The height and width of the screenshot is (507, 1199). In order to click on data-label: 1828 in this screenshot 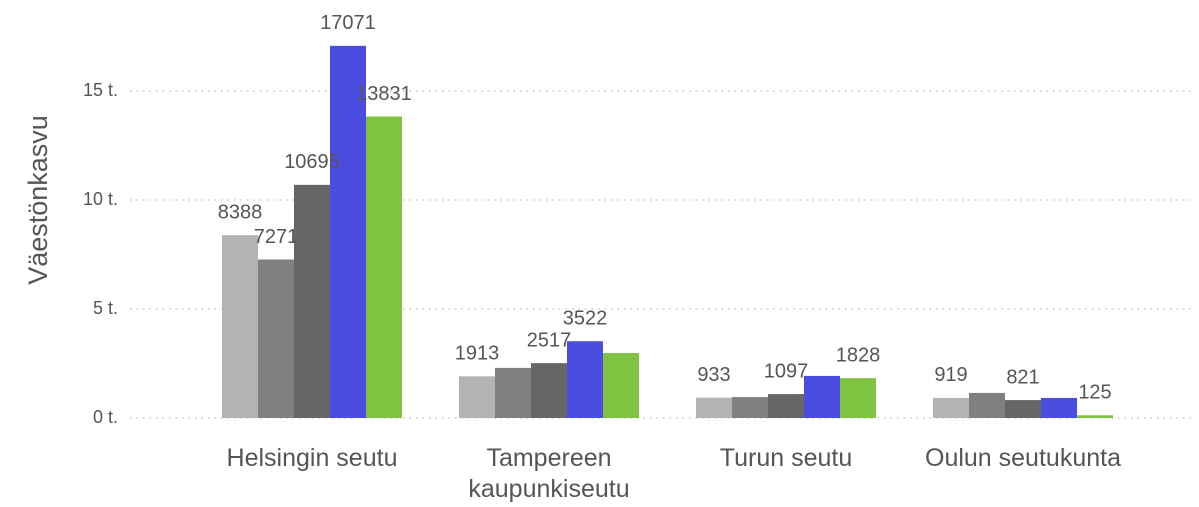, I will do `click(858, 355)`.